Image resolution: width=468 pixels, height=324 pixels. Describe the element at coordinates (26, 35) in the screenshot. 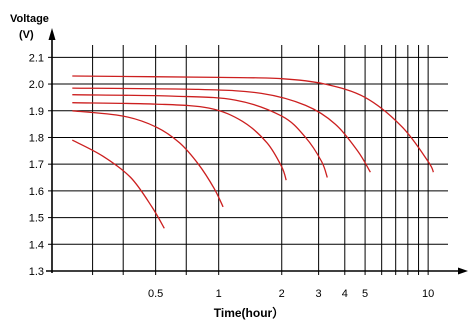

I see `y-axis-title-line2: (V)` at that location.